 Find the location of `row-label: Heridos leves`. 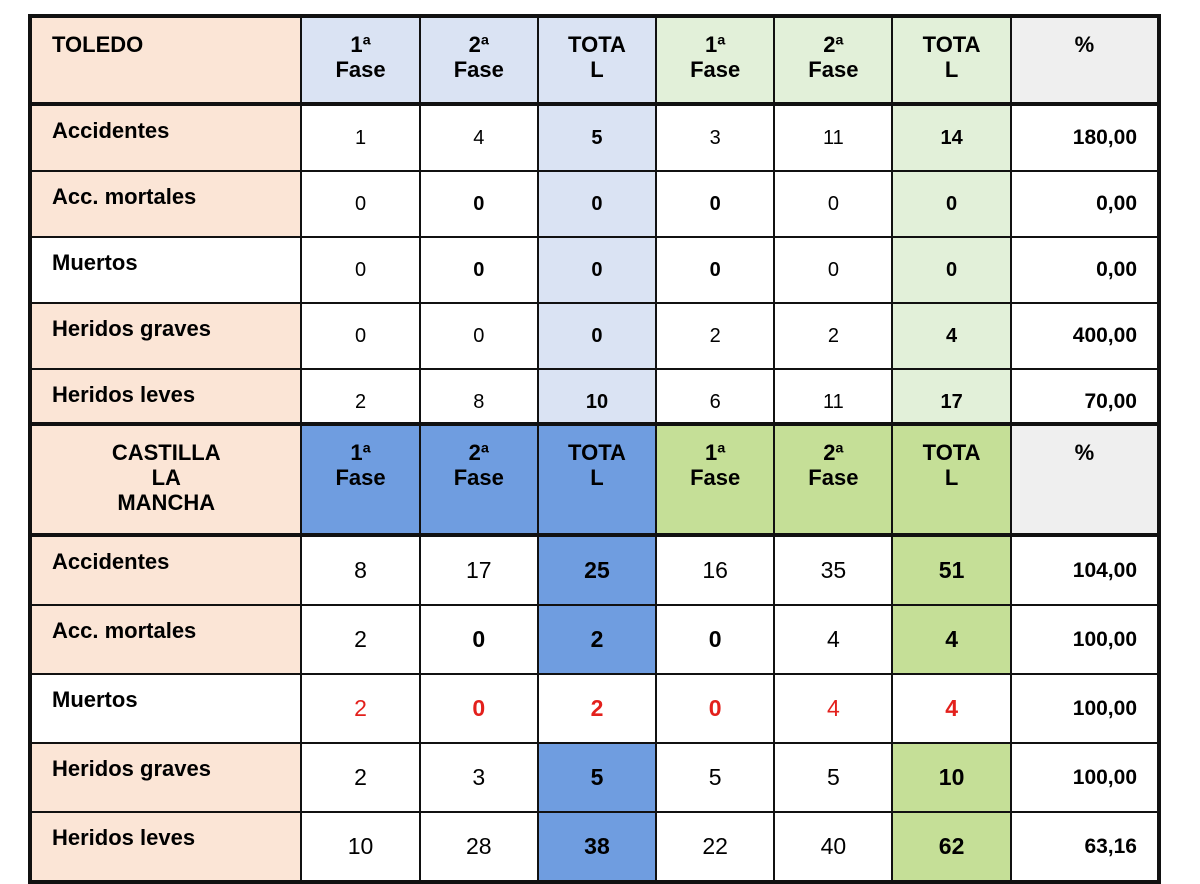

row-label: Heridos leves is located at coordinates (165, 847).